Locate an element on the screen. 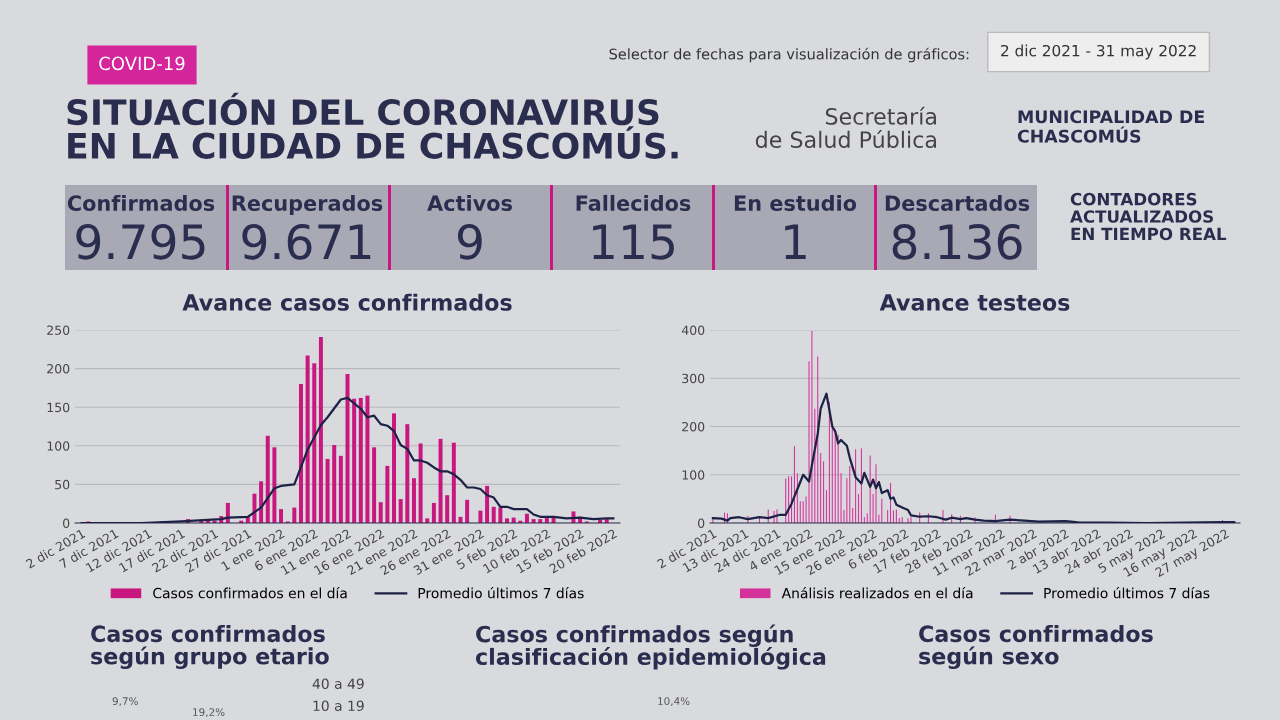  text: 40 a 49 is located at coordinates (338, 684).